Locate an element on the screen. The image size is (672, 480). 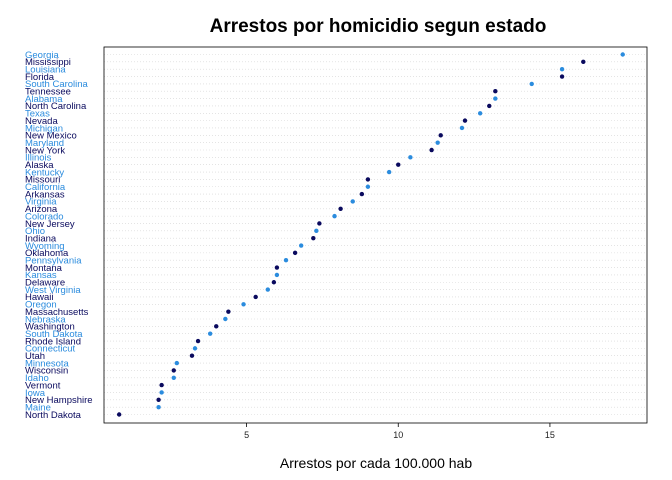
state-label: Colorado is located at coordinates (44, 216).